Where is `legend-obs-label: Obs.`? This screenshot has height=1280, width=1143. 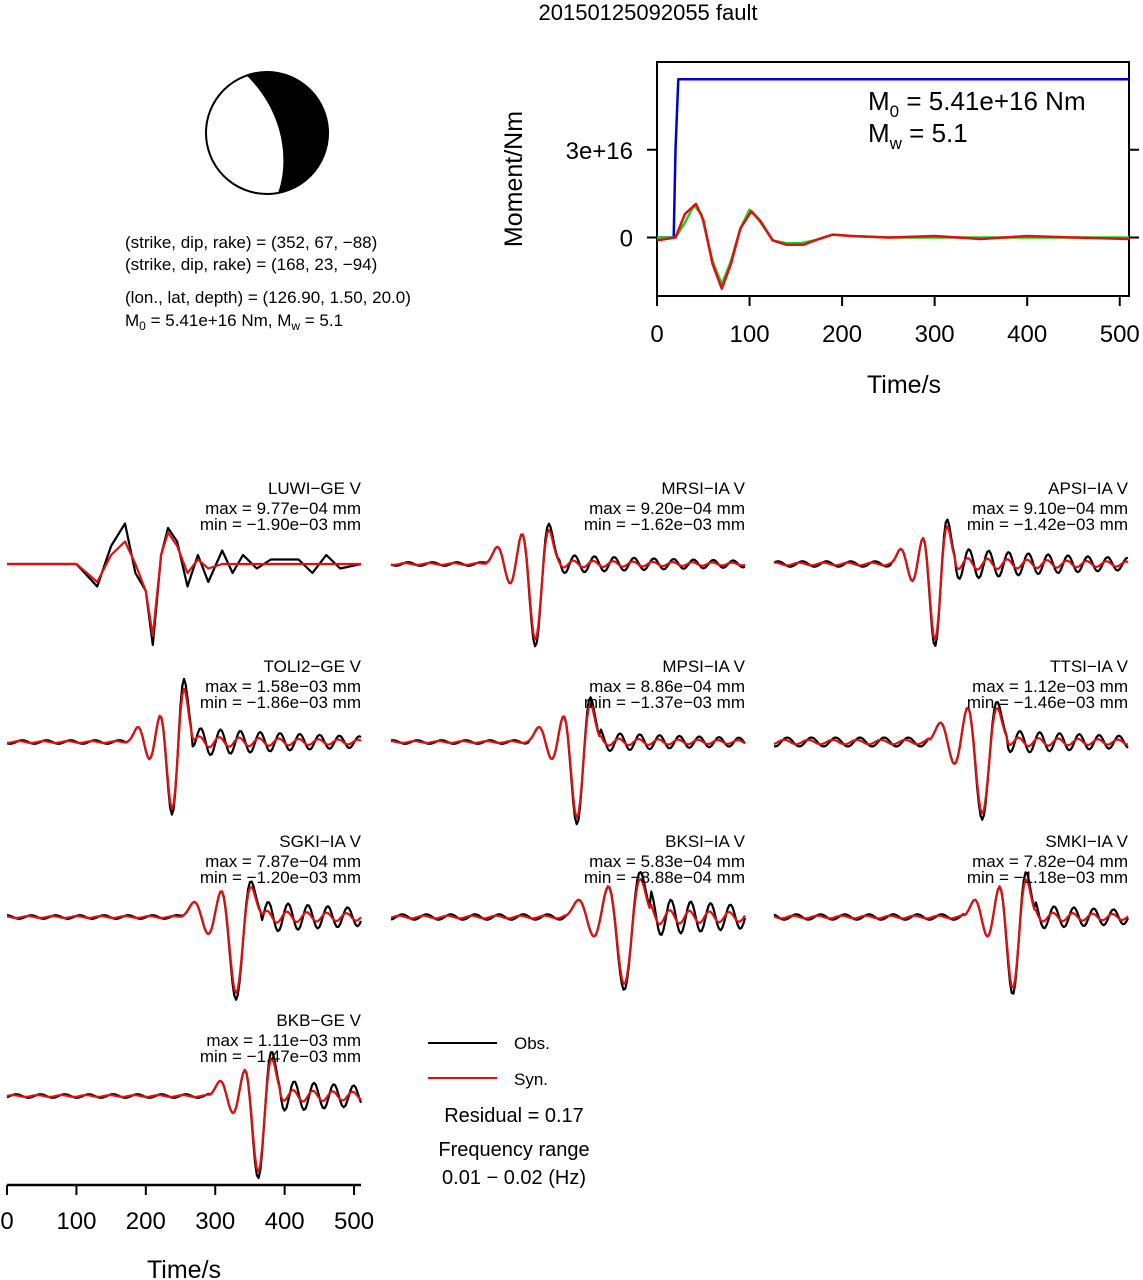
legend-obs-label: Obs. is located at coordinates (532, 1043).